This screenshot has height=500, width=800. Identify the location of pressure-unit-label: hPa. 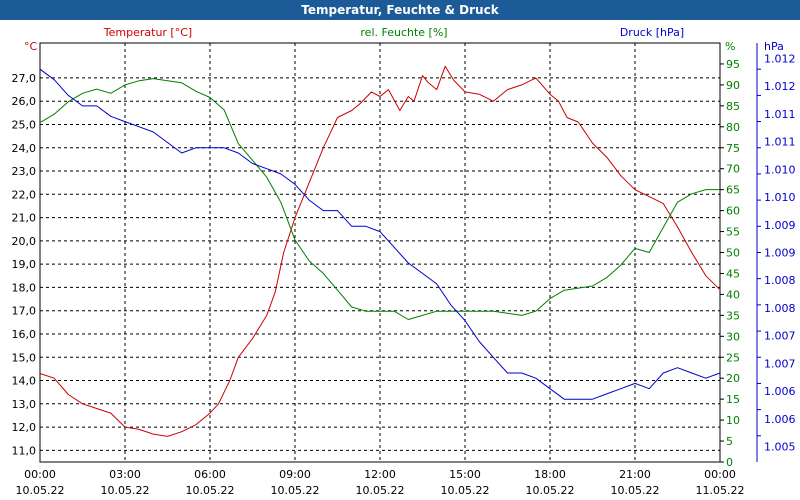
(774, 46).